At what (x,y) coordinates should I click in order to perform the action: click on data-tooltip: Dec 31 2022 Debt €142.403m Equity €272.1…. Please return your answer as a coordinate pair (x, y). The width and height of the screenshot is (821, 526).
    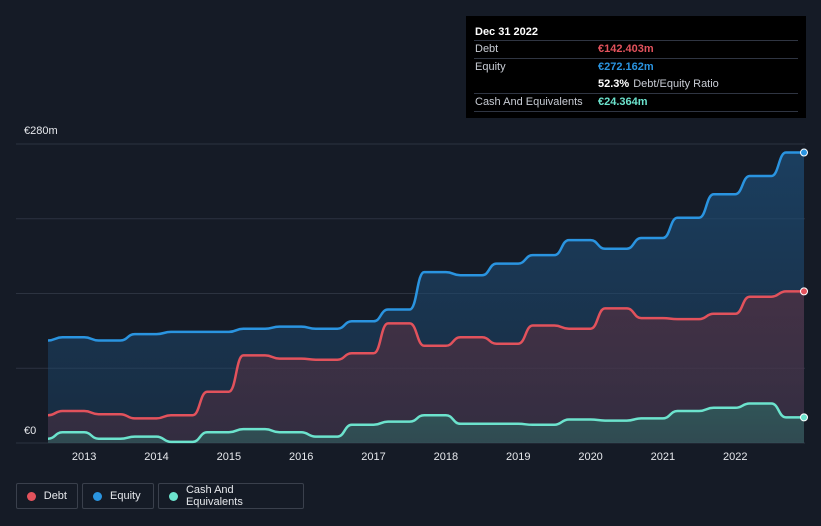
    Looking at the image, I should click on (636, 67).